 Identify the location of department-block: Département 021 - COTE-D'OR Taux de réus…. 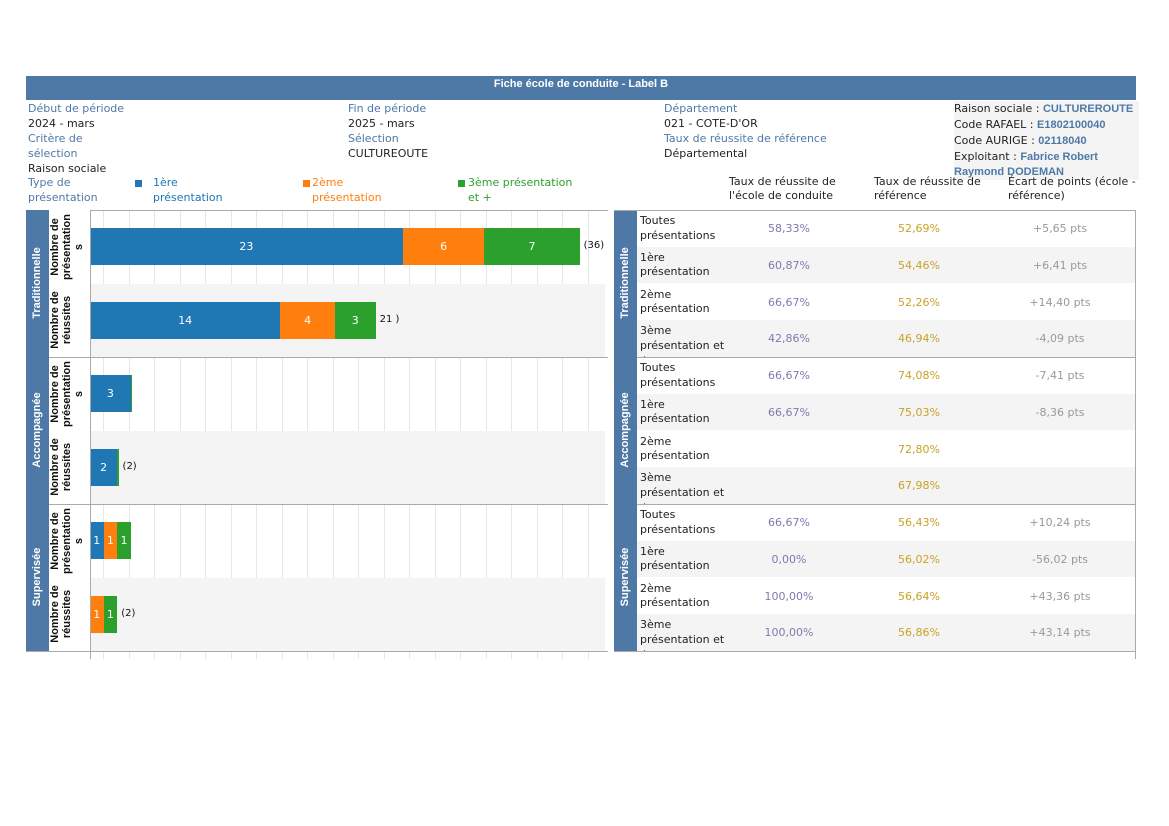
(745, 131).